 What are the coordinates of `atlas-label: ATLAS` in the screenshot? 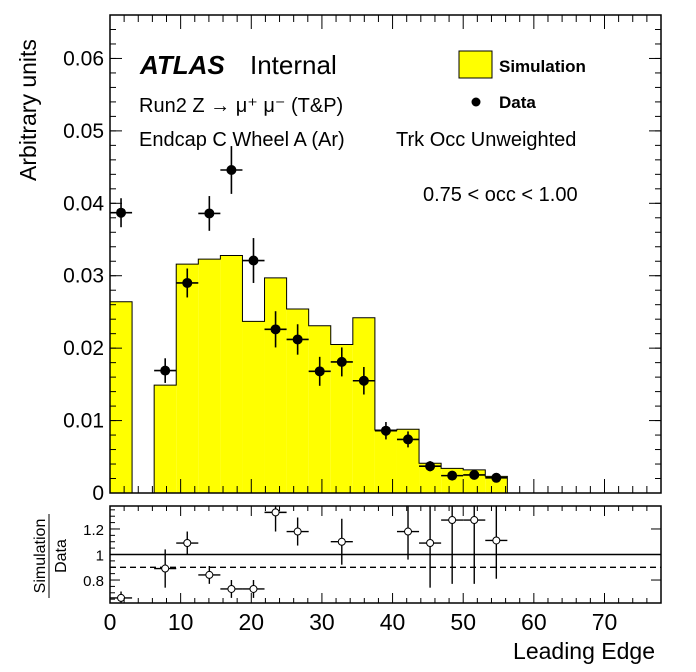 It's located at (182, 65).